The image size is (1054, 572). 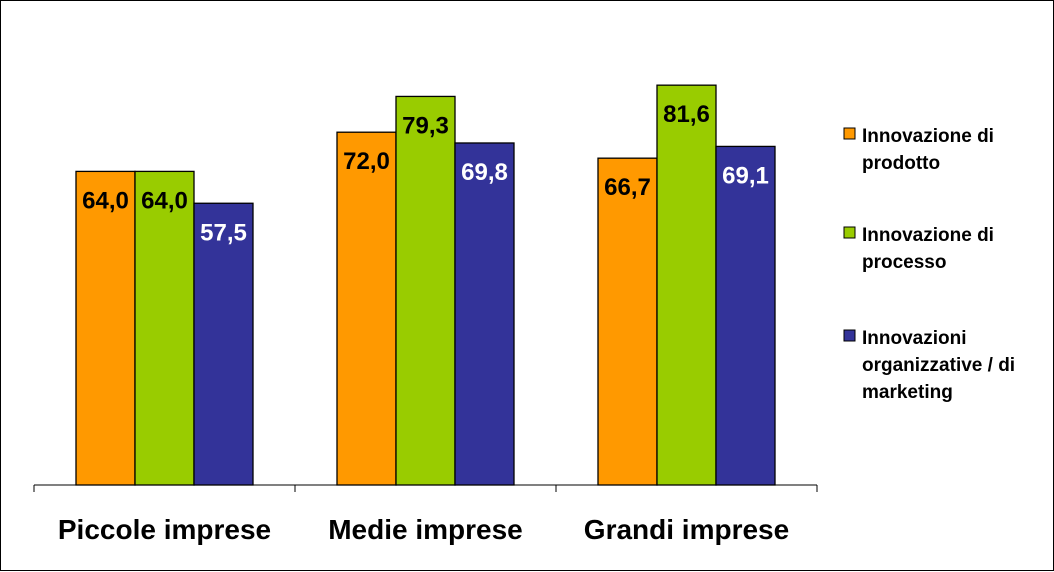 I want to click on legend-text-2-0: Innovazioni, so click(x=914, y=338).